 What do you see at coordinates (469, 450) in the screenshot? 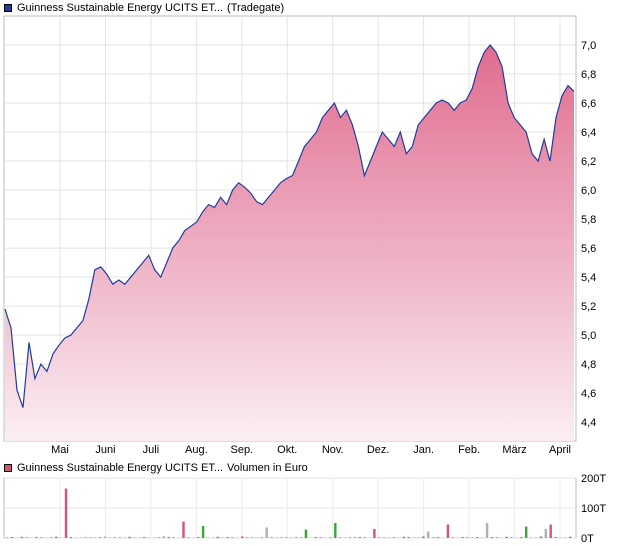
I see `x-tick-label: Feb.` at bounding box center [469, 450].